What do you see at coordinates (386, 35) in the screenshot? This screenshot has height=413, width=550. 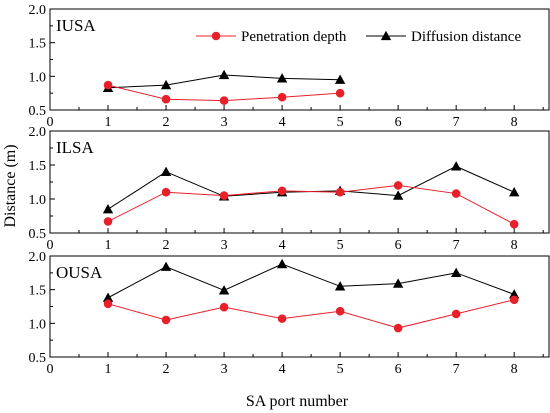 I see `legend-marker-diffusion` at bounding box center [386, 35].